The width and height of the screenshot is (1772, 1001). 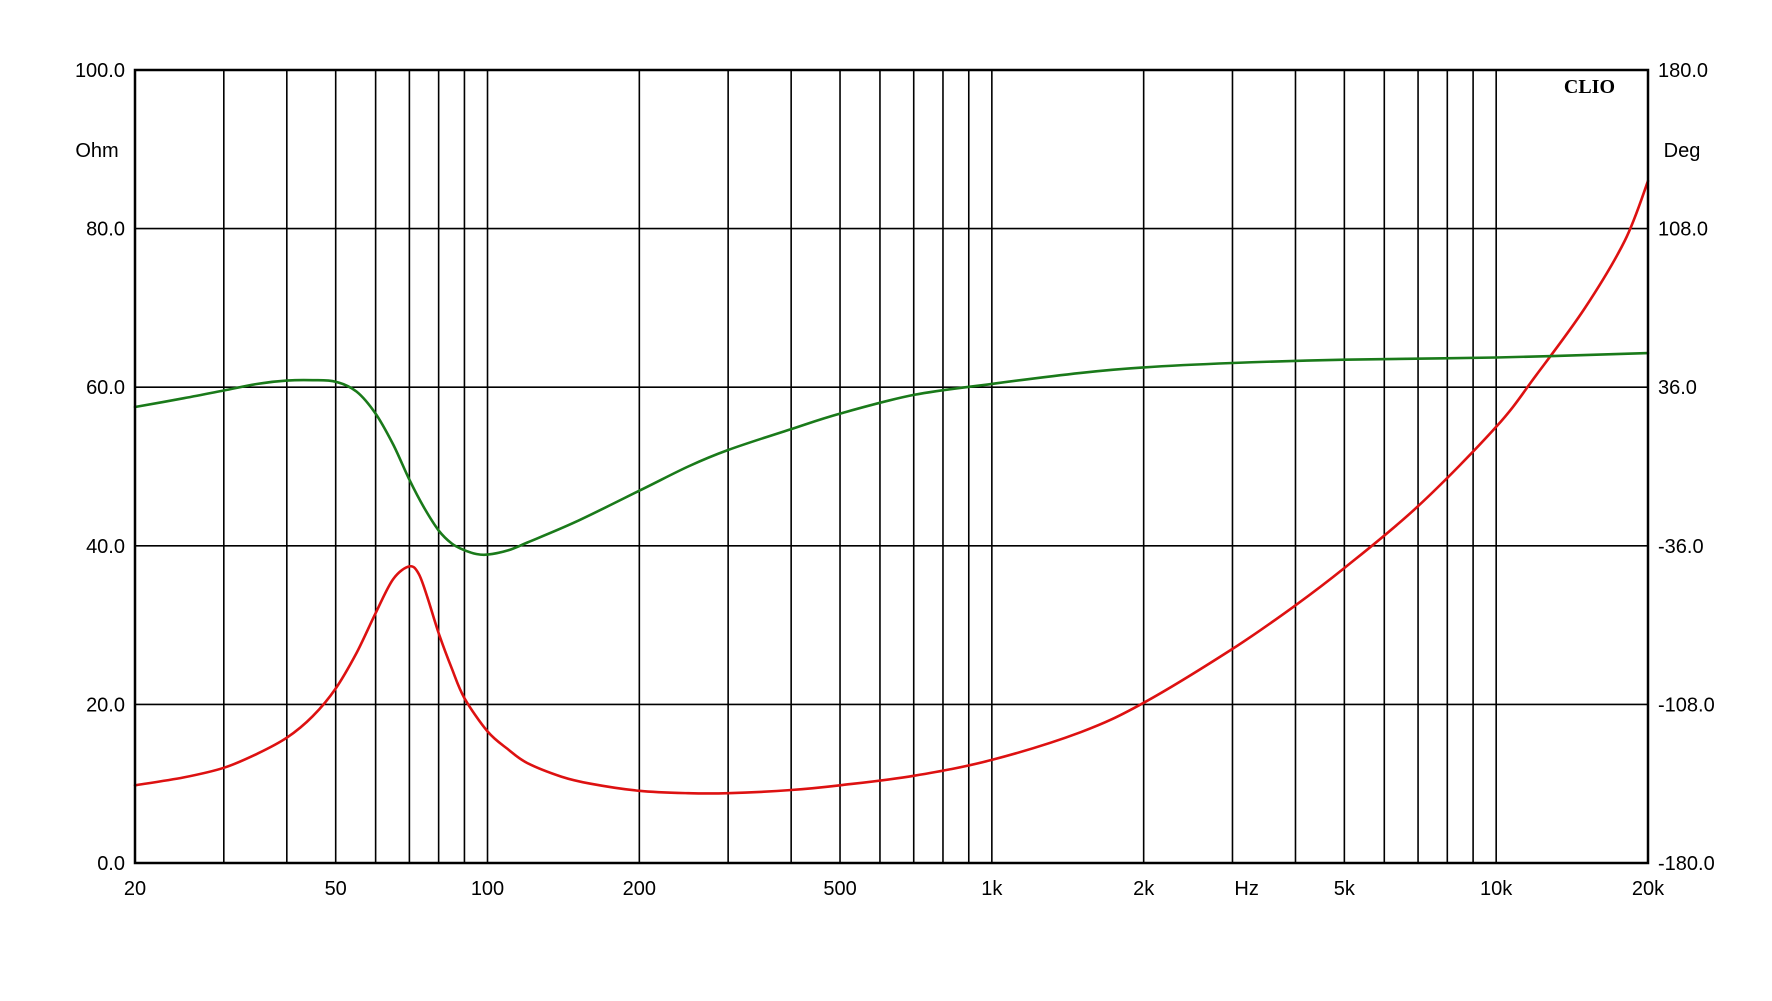 I want to click on x-tick-label: 500, so click(x=839, y=889).